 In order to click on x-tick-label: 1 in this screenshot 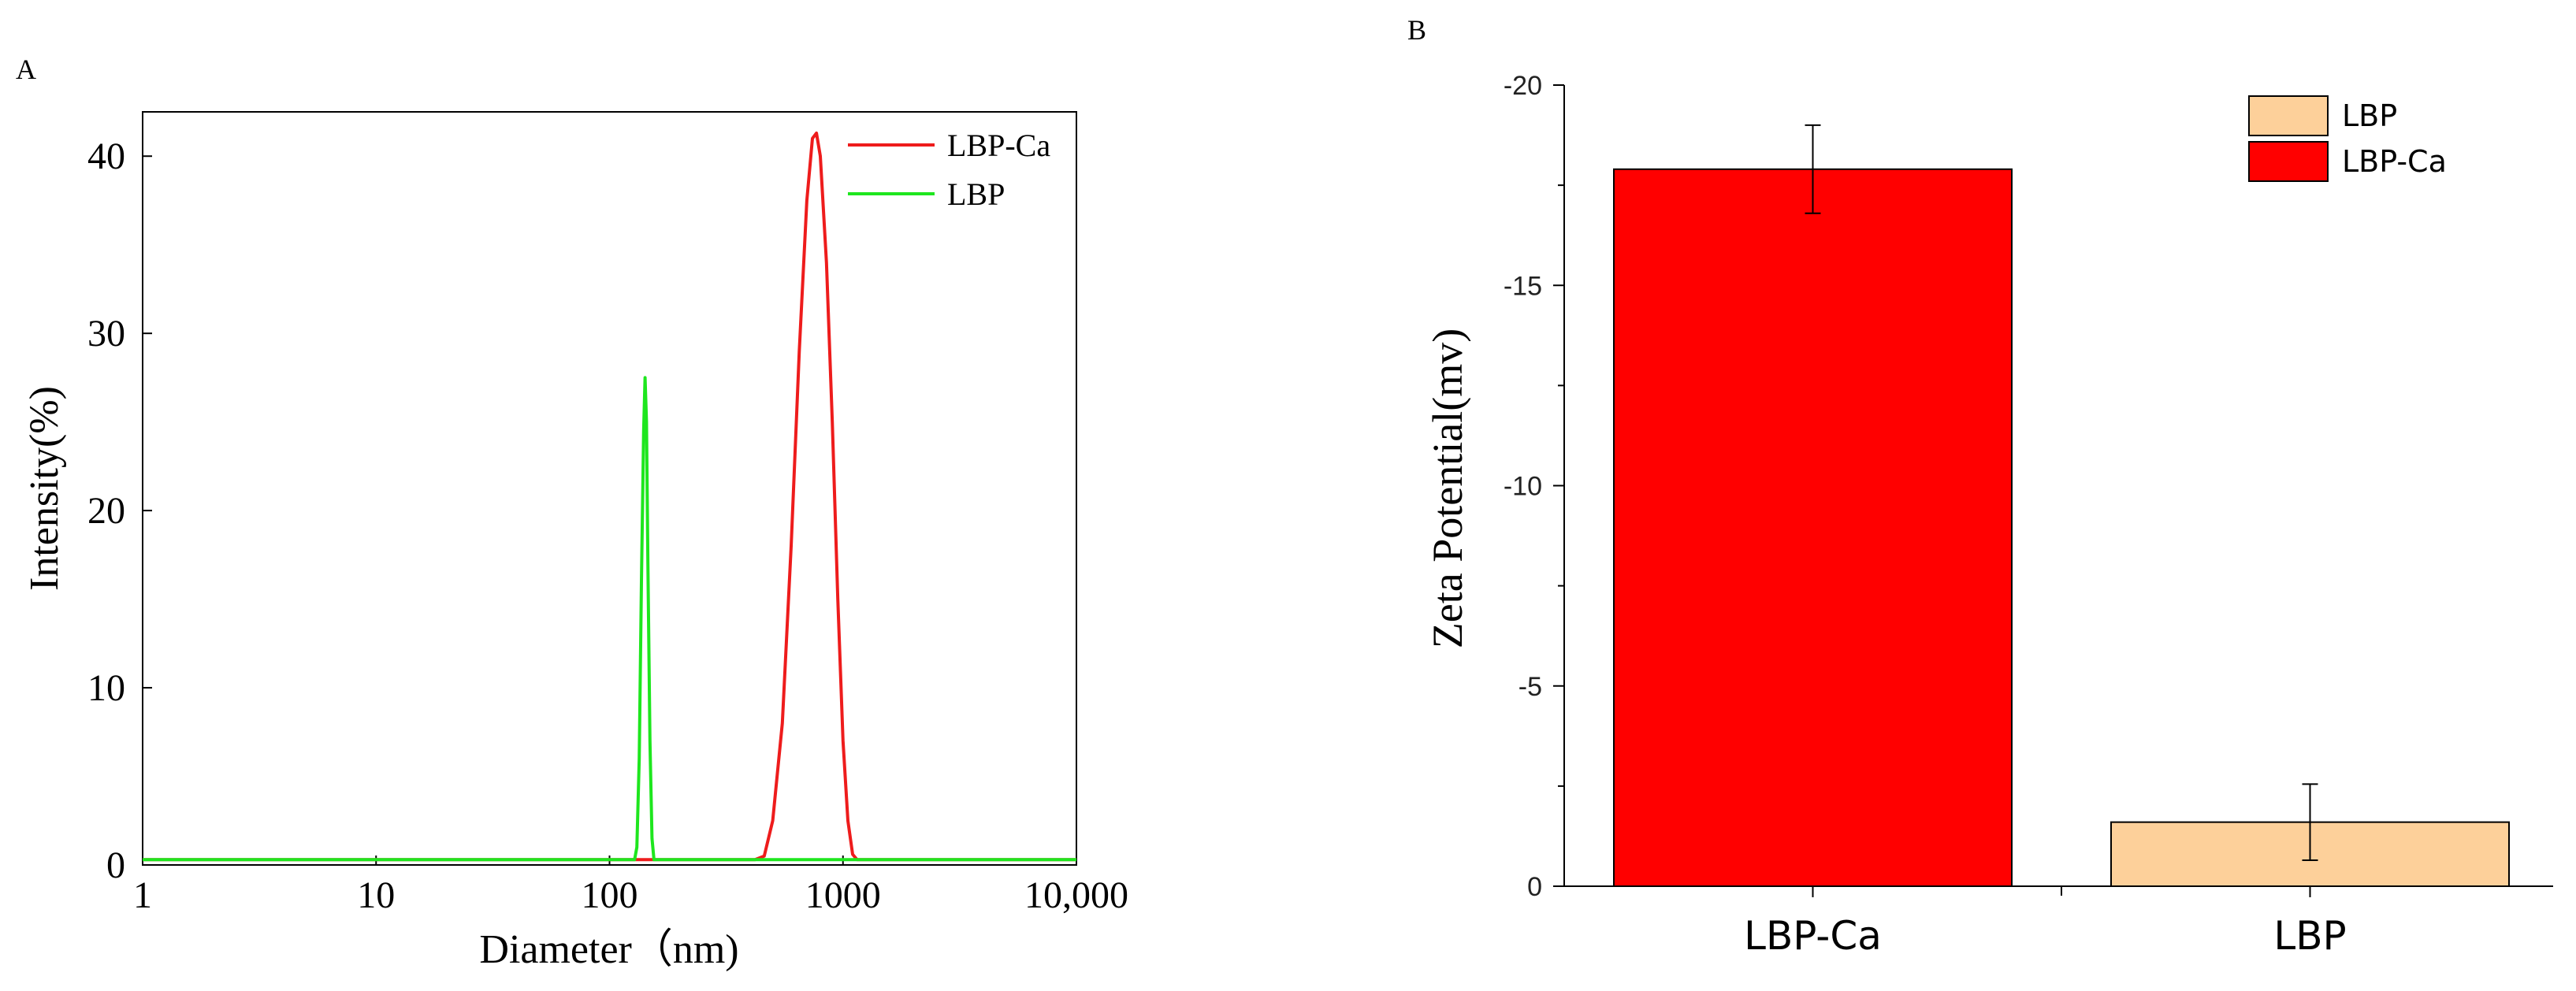, I will do `click(142, 895)`.